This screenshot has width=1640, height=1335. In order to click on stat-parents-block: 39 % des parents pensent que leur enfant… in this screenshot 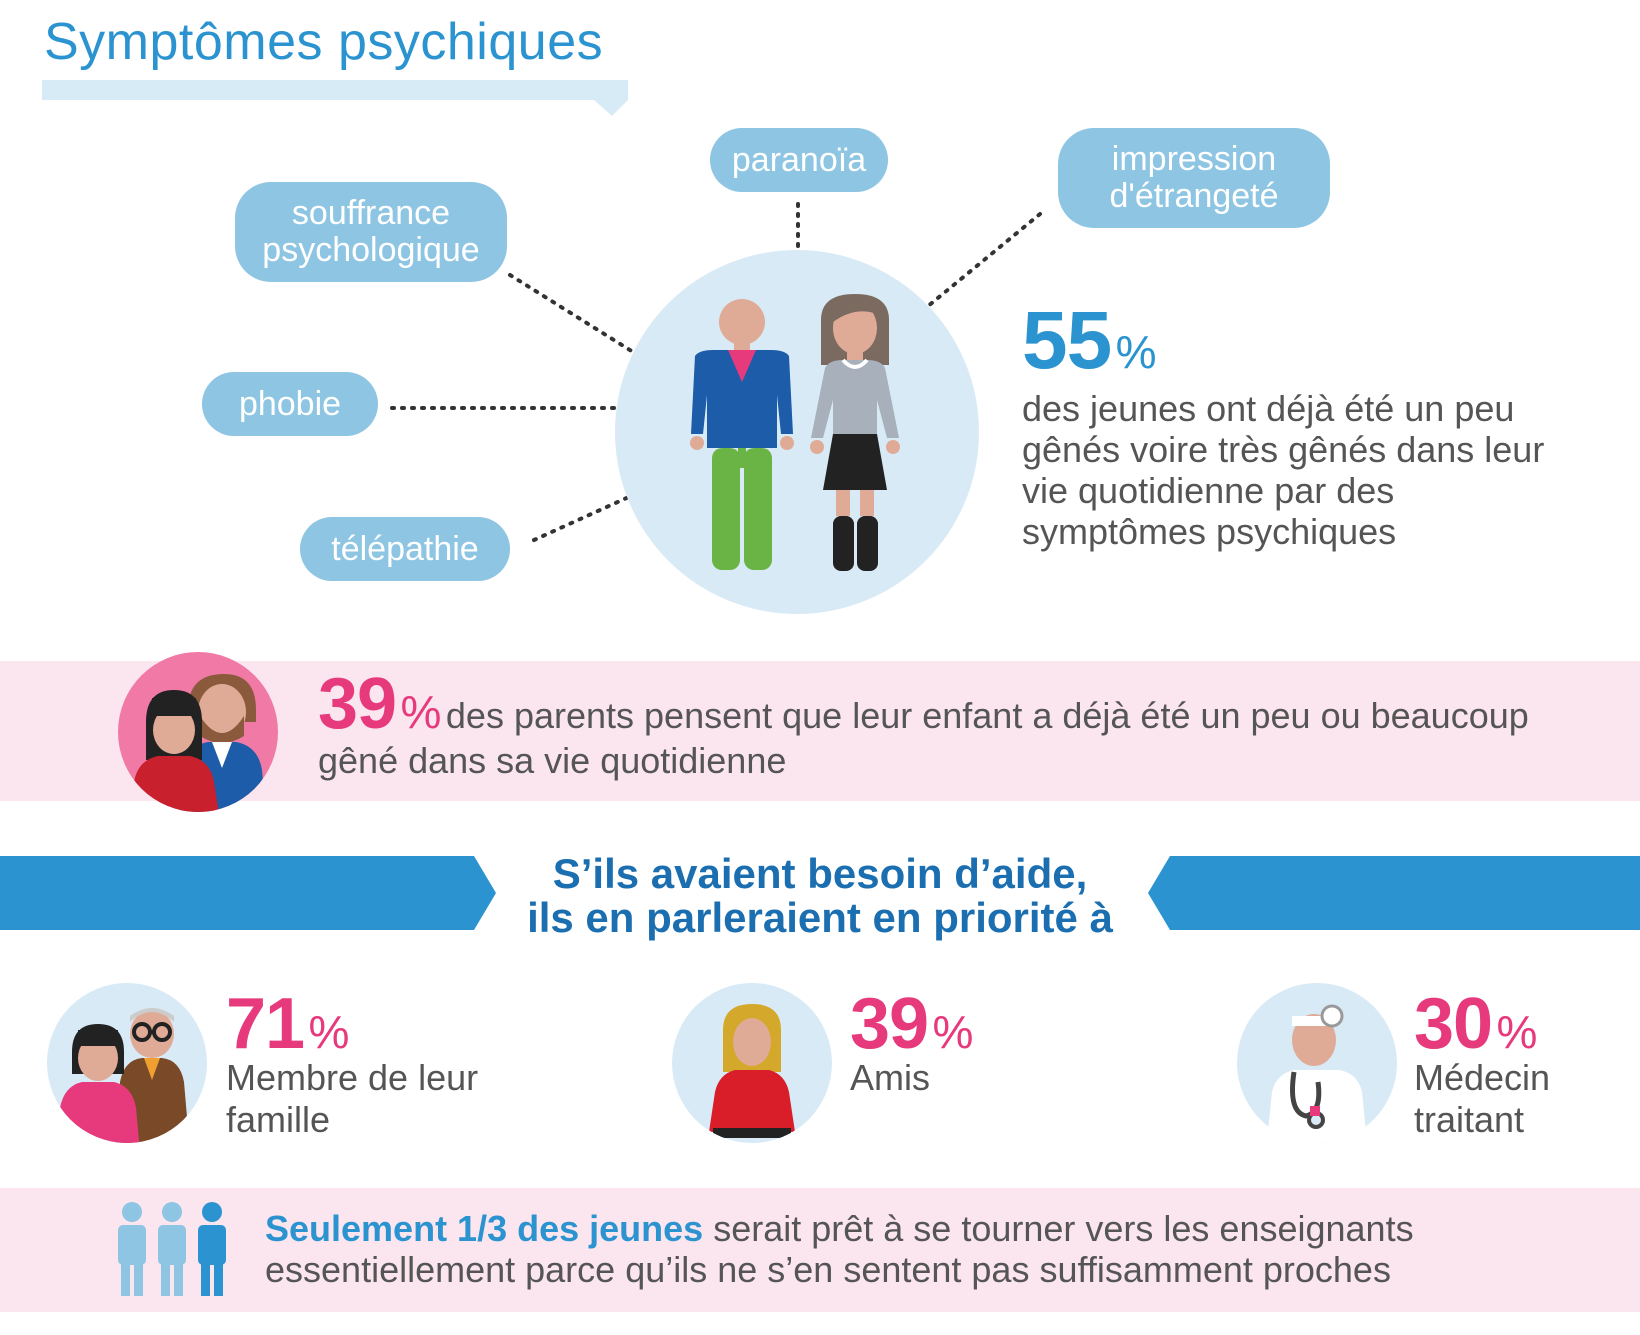, I will do `click(968, 724)`.